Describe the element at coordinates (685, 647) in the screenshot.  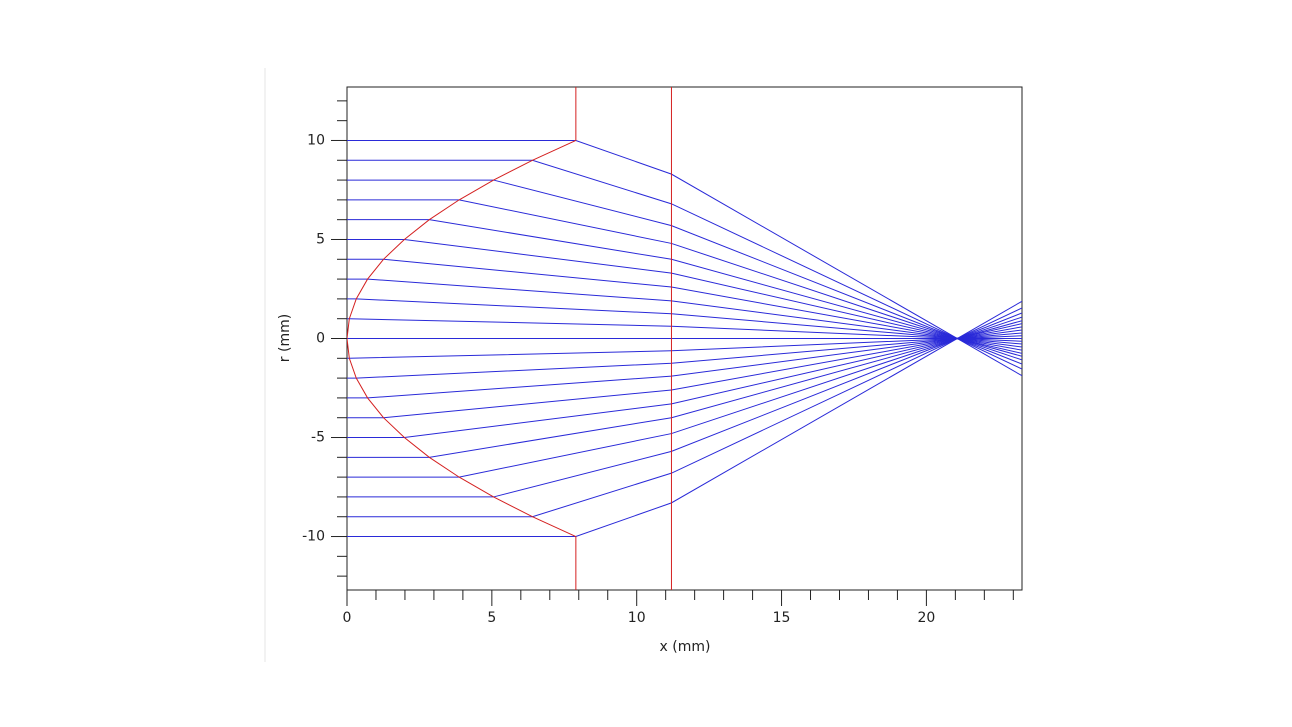
I see `x-axis-label: x (mm)` at that location.